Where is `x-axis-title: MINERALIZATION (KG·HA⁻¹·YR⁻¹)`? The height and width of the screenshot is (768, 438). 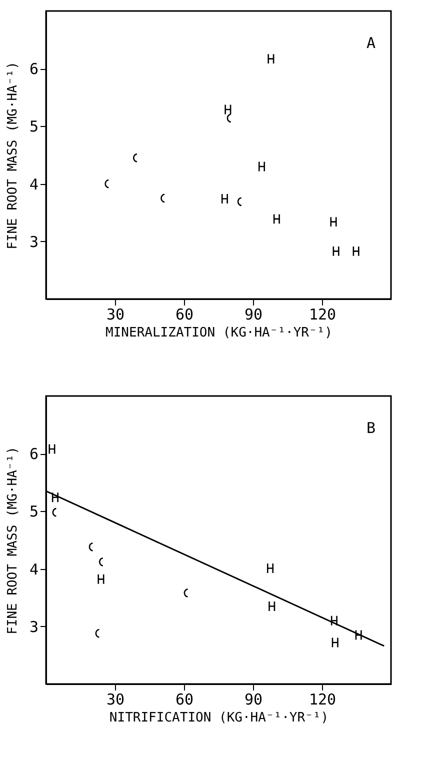 x-axis-title: MINERALIZATION (KG·HA⁻¹·YR⁻¹) is located at coordinates (219, 333).